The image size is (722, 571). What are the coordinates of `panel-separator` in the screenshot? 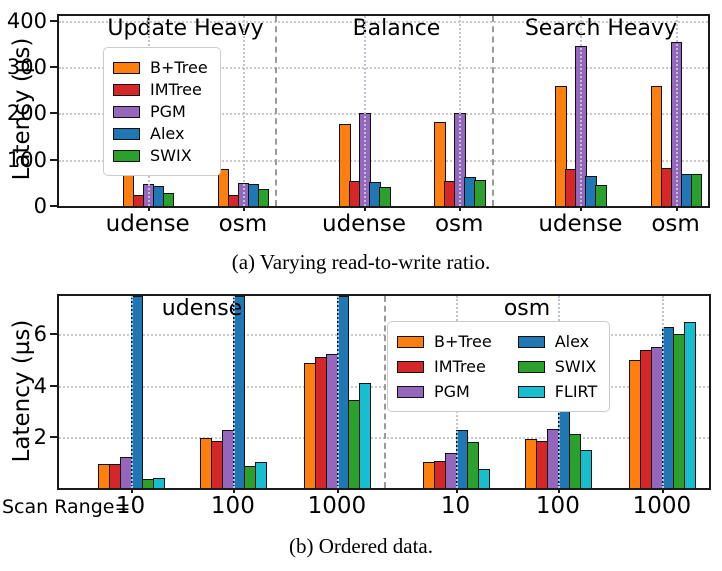 It's located at (276, 111).